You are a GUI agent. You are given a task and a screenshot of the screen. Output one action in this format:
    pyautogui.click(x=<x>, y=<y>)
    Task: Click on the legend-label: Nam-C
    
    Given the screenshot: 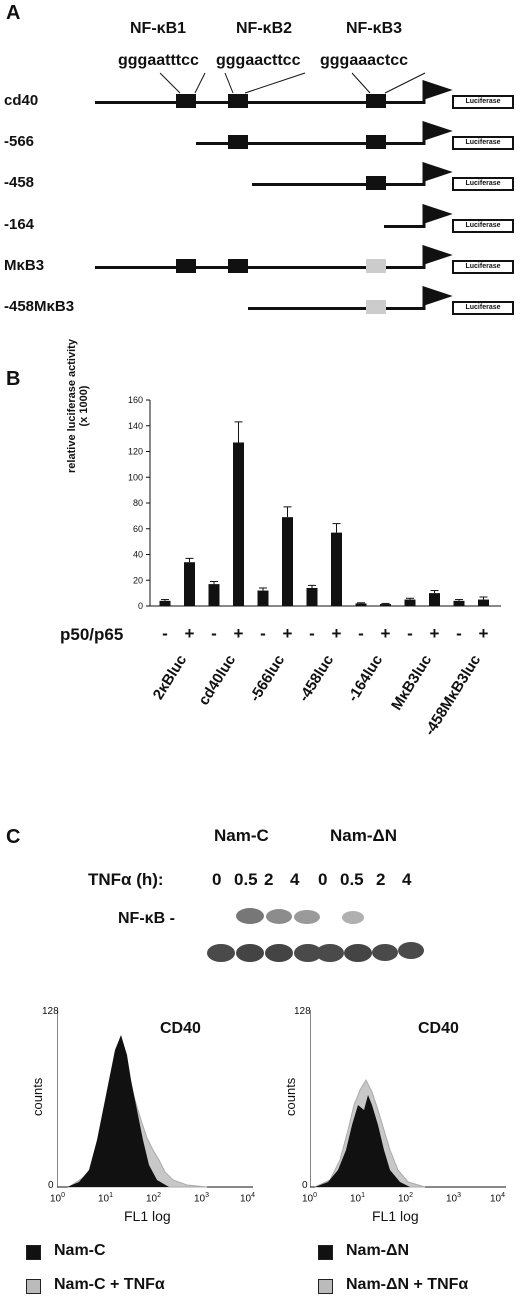 What is the action you would take?
    pyautogui.click(x=80, y=1250)
    